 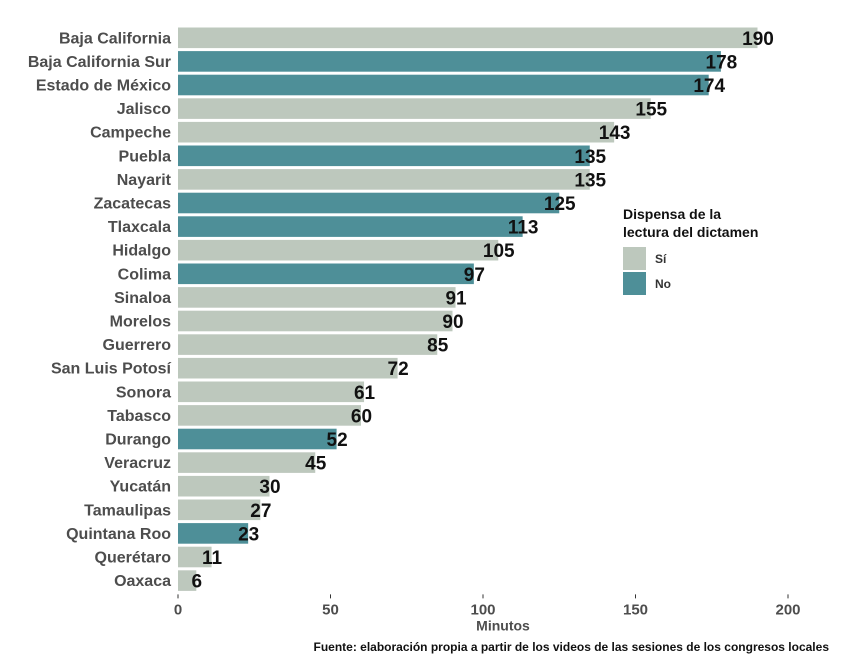 I want to click on category-label: Durango, so click(x=138, y=440).